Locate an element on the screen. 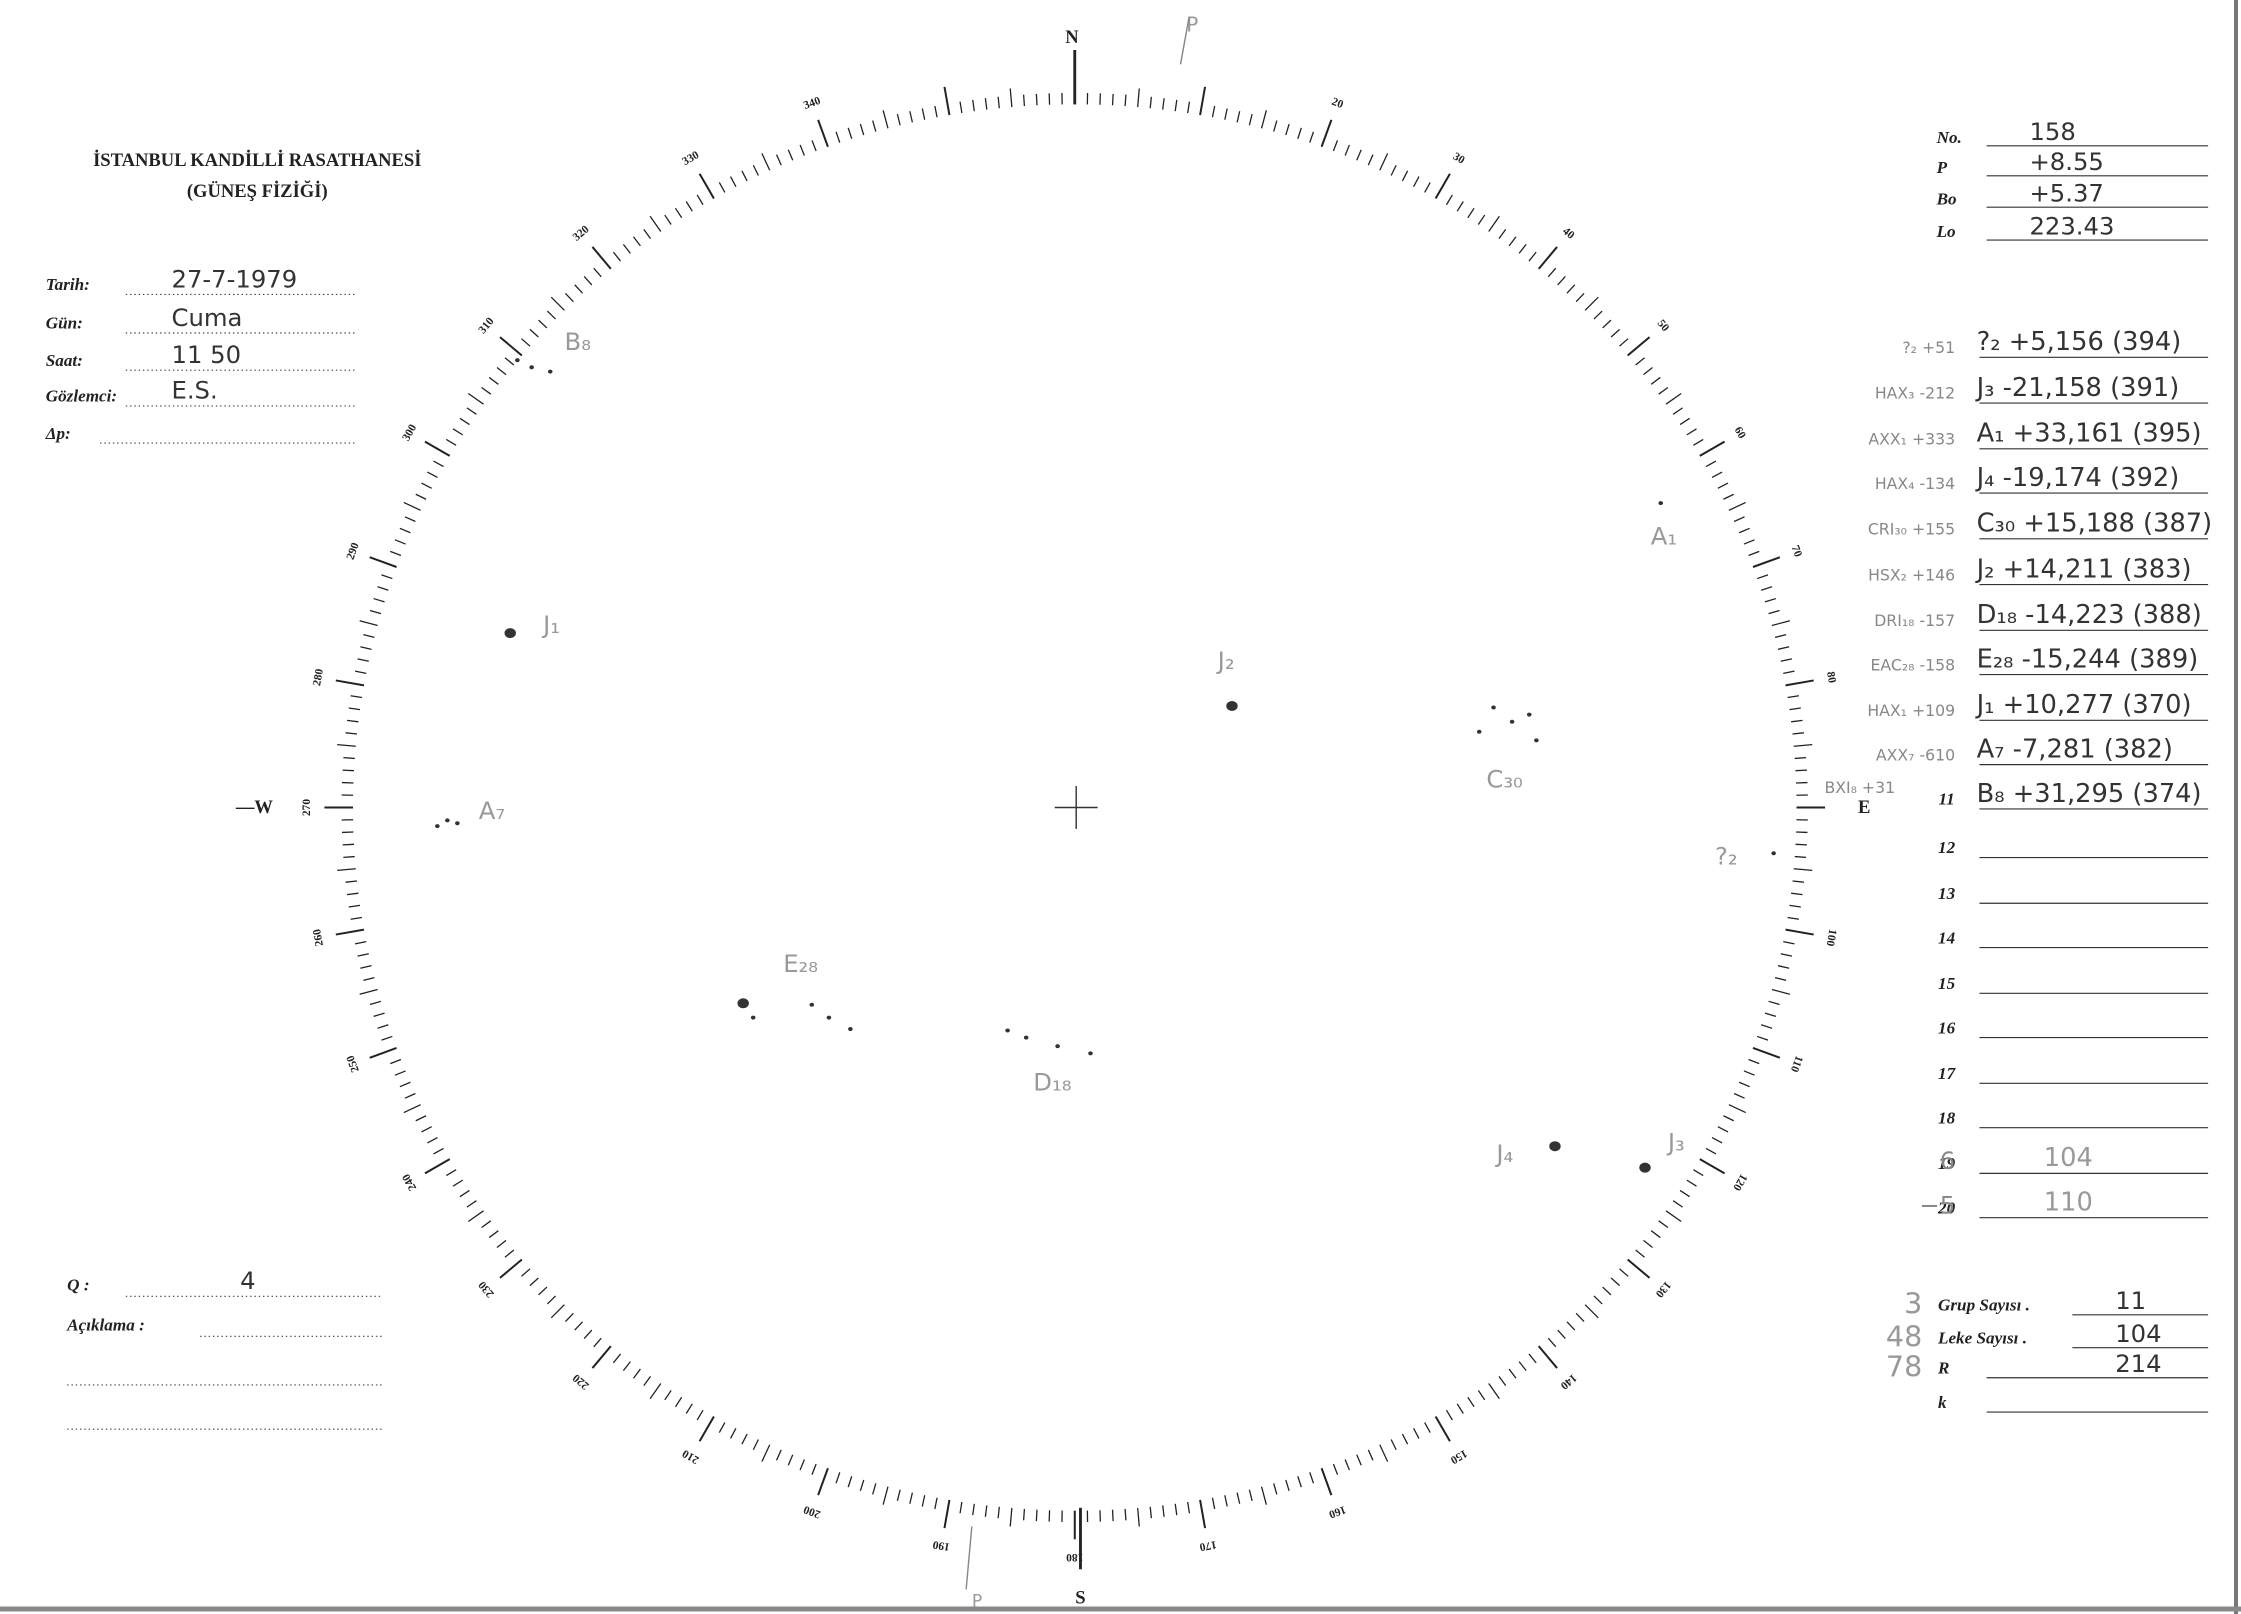 The width and height of the screenshot is (2241, 1614). cardinal-e: E is located at coordinates (1864, 807).